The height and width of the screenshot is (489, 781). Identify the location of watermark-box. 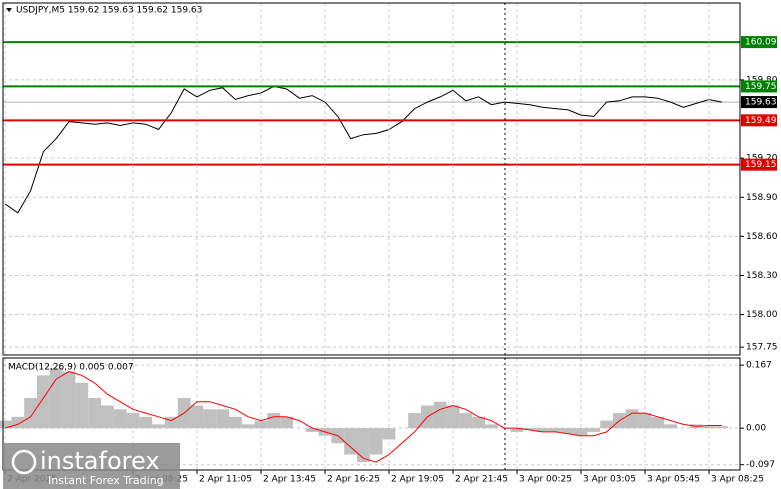
(91, 466).